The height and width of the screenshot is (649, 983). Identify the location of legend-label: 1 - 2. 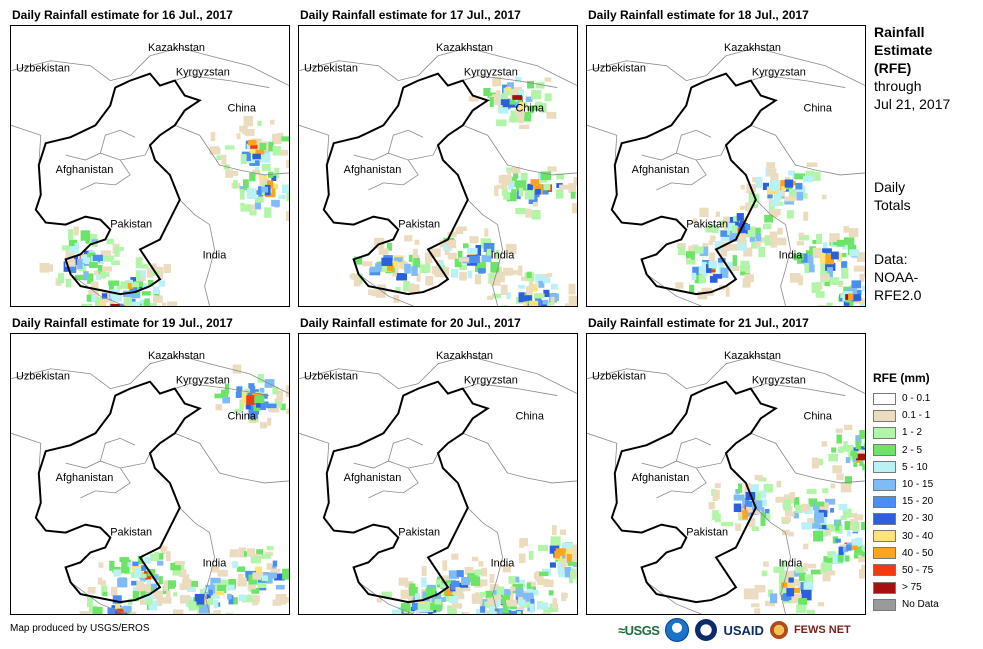
(912, 433).